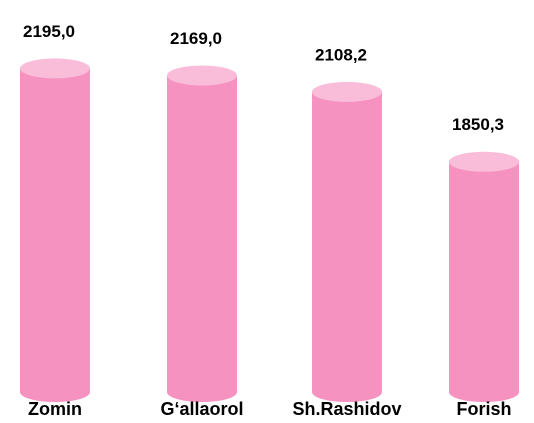 The width and height of the screenshot is (534, 423). What do you see at coordinates (346, 409) in the screenshot?
I see `x-tick-label: Sh.Rashidov` at bounding box center [346, 409].